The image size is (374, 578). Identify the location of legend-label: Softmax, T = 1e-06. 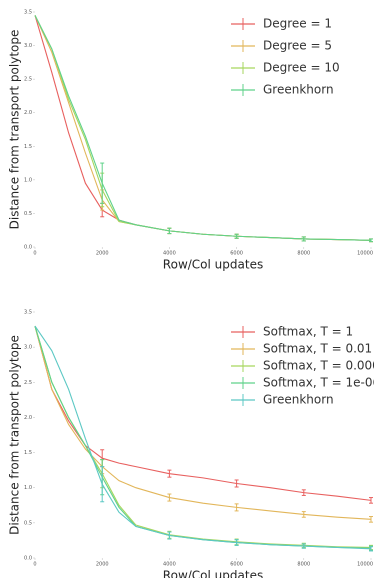
(318, 383).